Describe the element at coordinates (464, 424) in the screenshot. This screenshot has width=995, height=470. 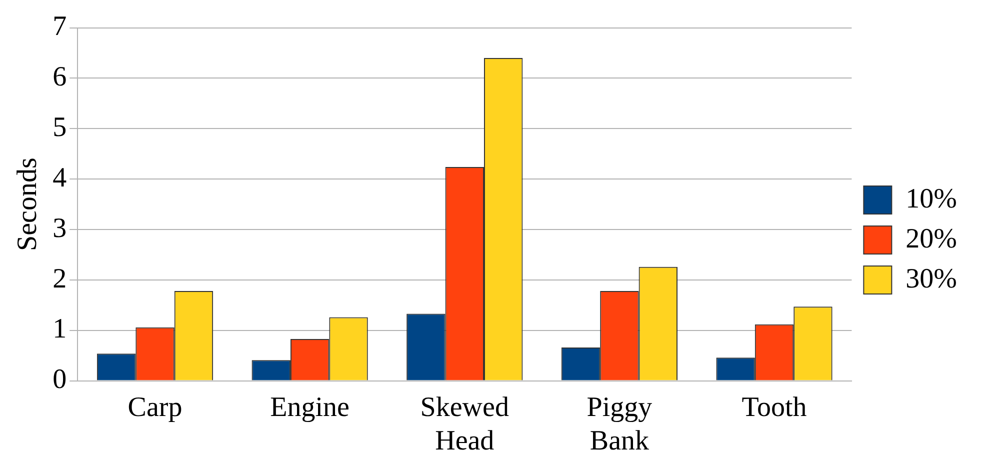
I see `x-tick-label: Skewed Head` at that location.